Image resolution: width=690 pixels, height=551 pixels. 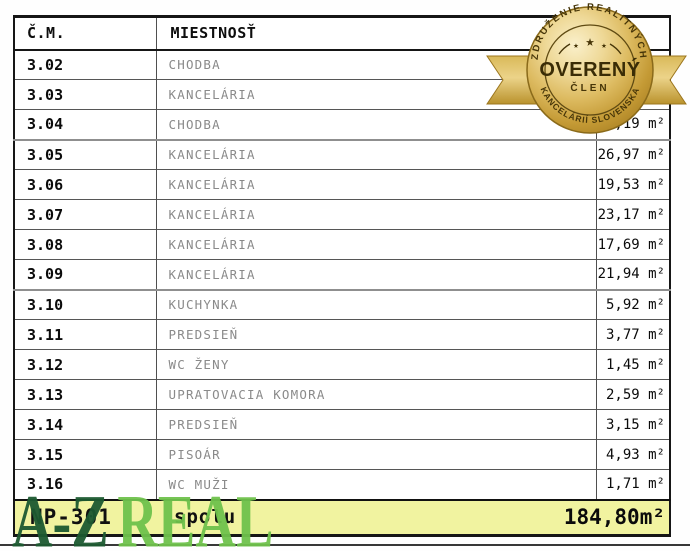 What do you see at coordinates (85, 64) in the screenshot?
I see `cm-cell: 3.02` at bounding box center [85, 64].